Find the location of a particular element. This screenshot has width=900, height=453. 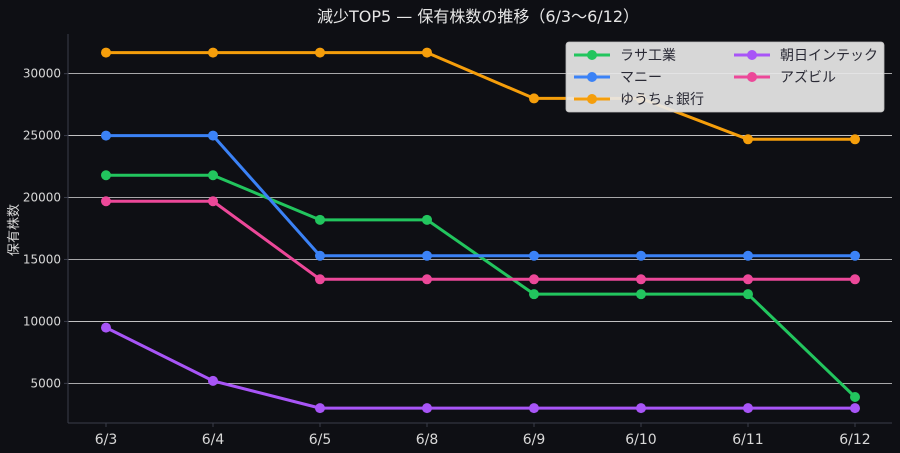

legend-label: ゆうちょ銀行 is located at coordinates (662, 100).